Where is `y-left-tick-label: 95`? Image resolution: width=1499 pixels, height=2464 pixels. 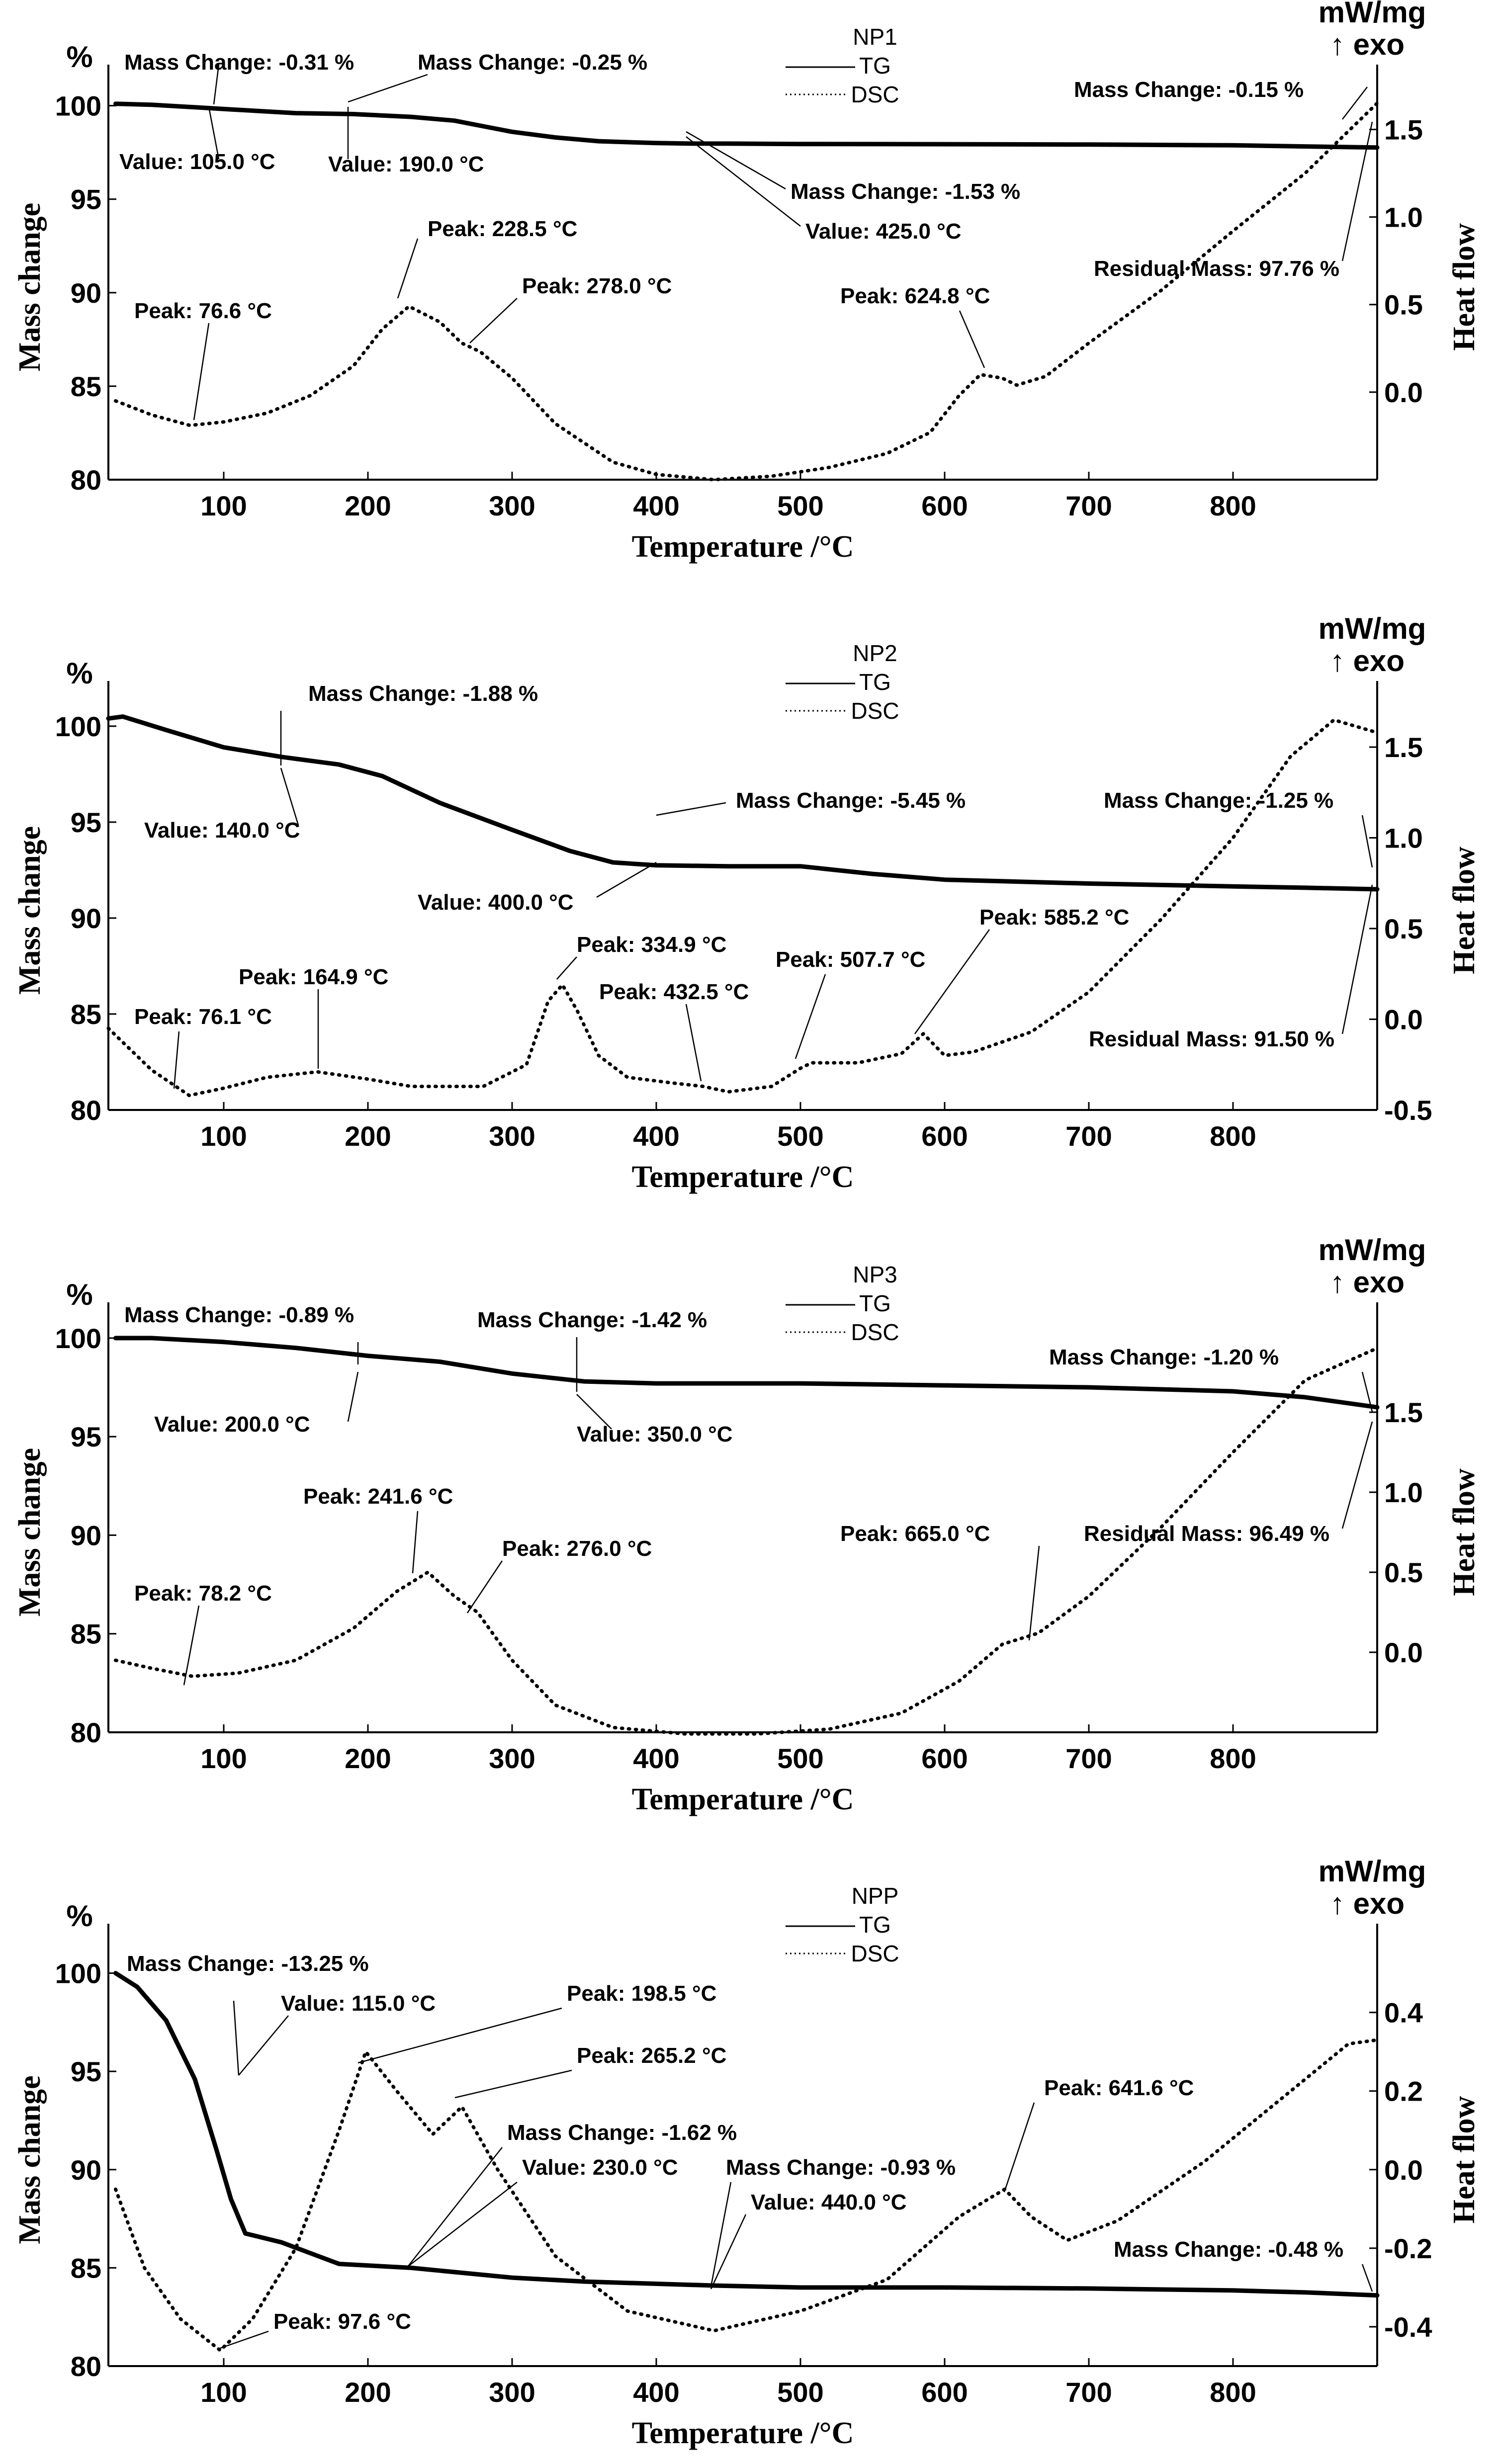 y-left-tick-label: 95 is located at coordinates (86, 199).